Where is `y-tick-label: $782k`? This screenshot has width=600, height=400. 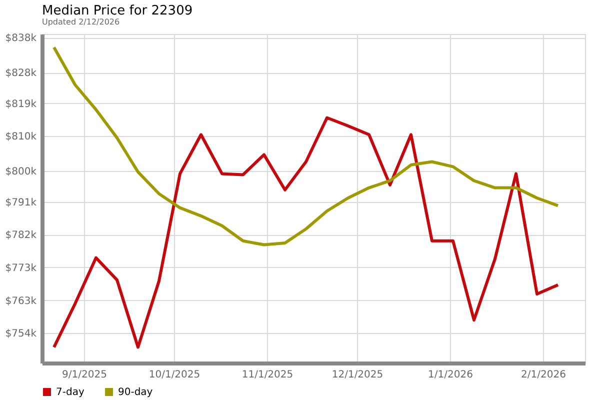
y-tick-label: $782k is located at coordinates (21, 236).